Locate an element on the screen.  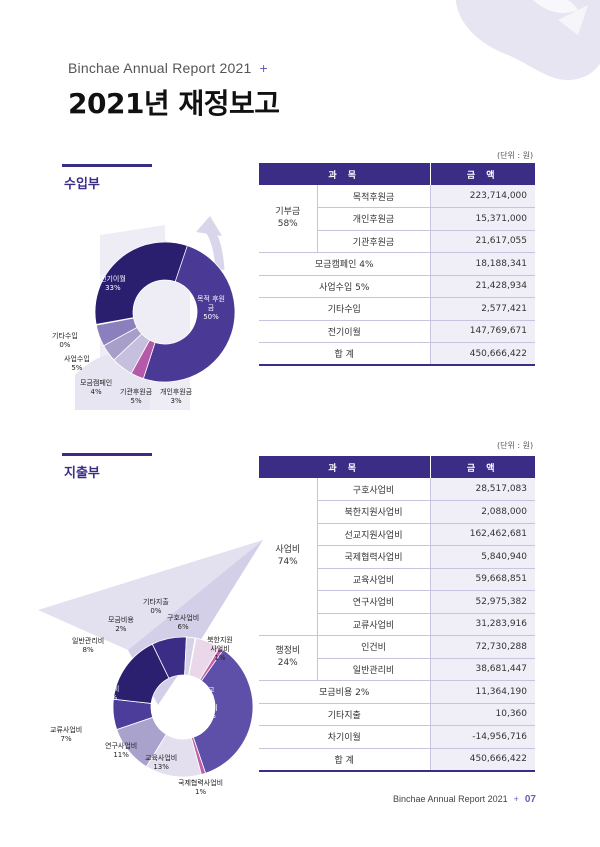
expense-table-header: 과 목 금 액 is located at coordinates (397, 467).